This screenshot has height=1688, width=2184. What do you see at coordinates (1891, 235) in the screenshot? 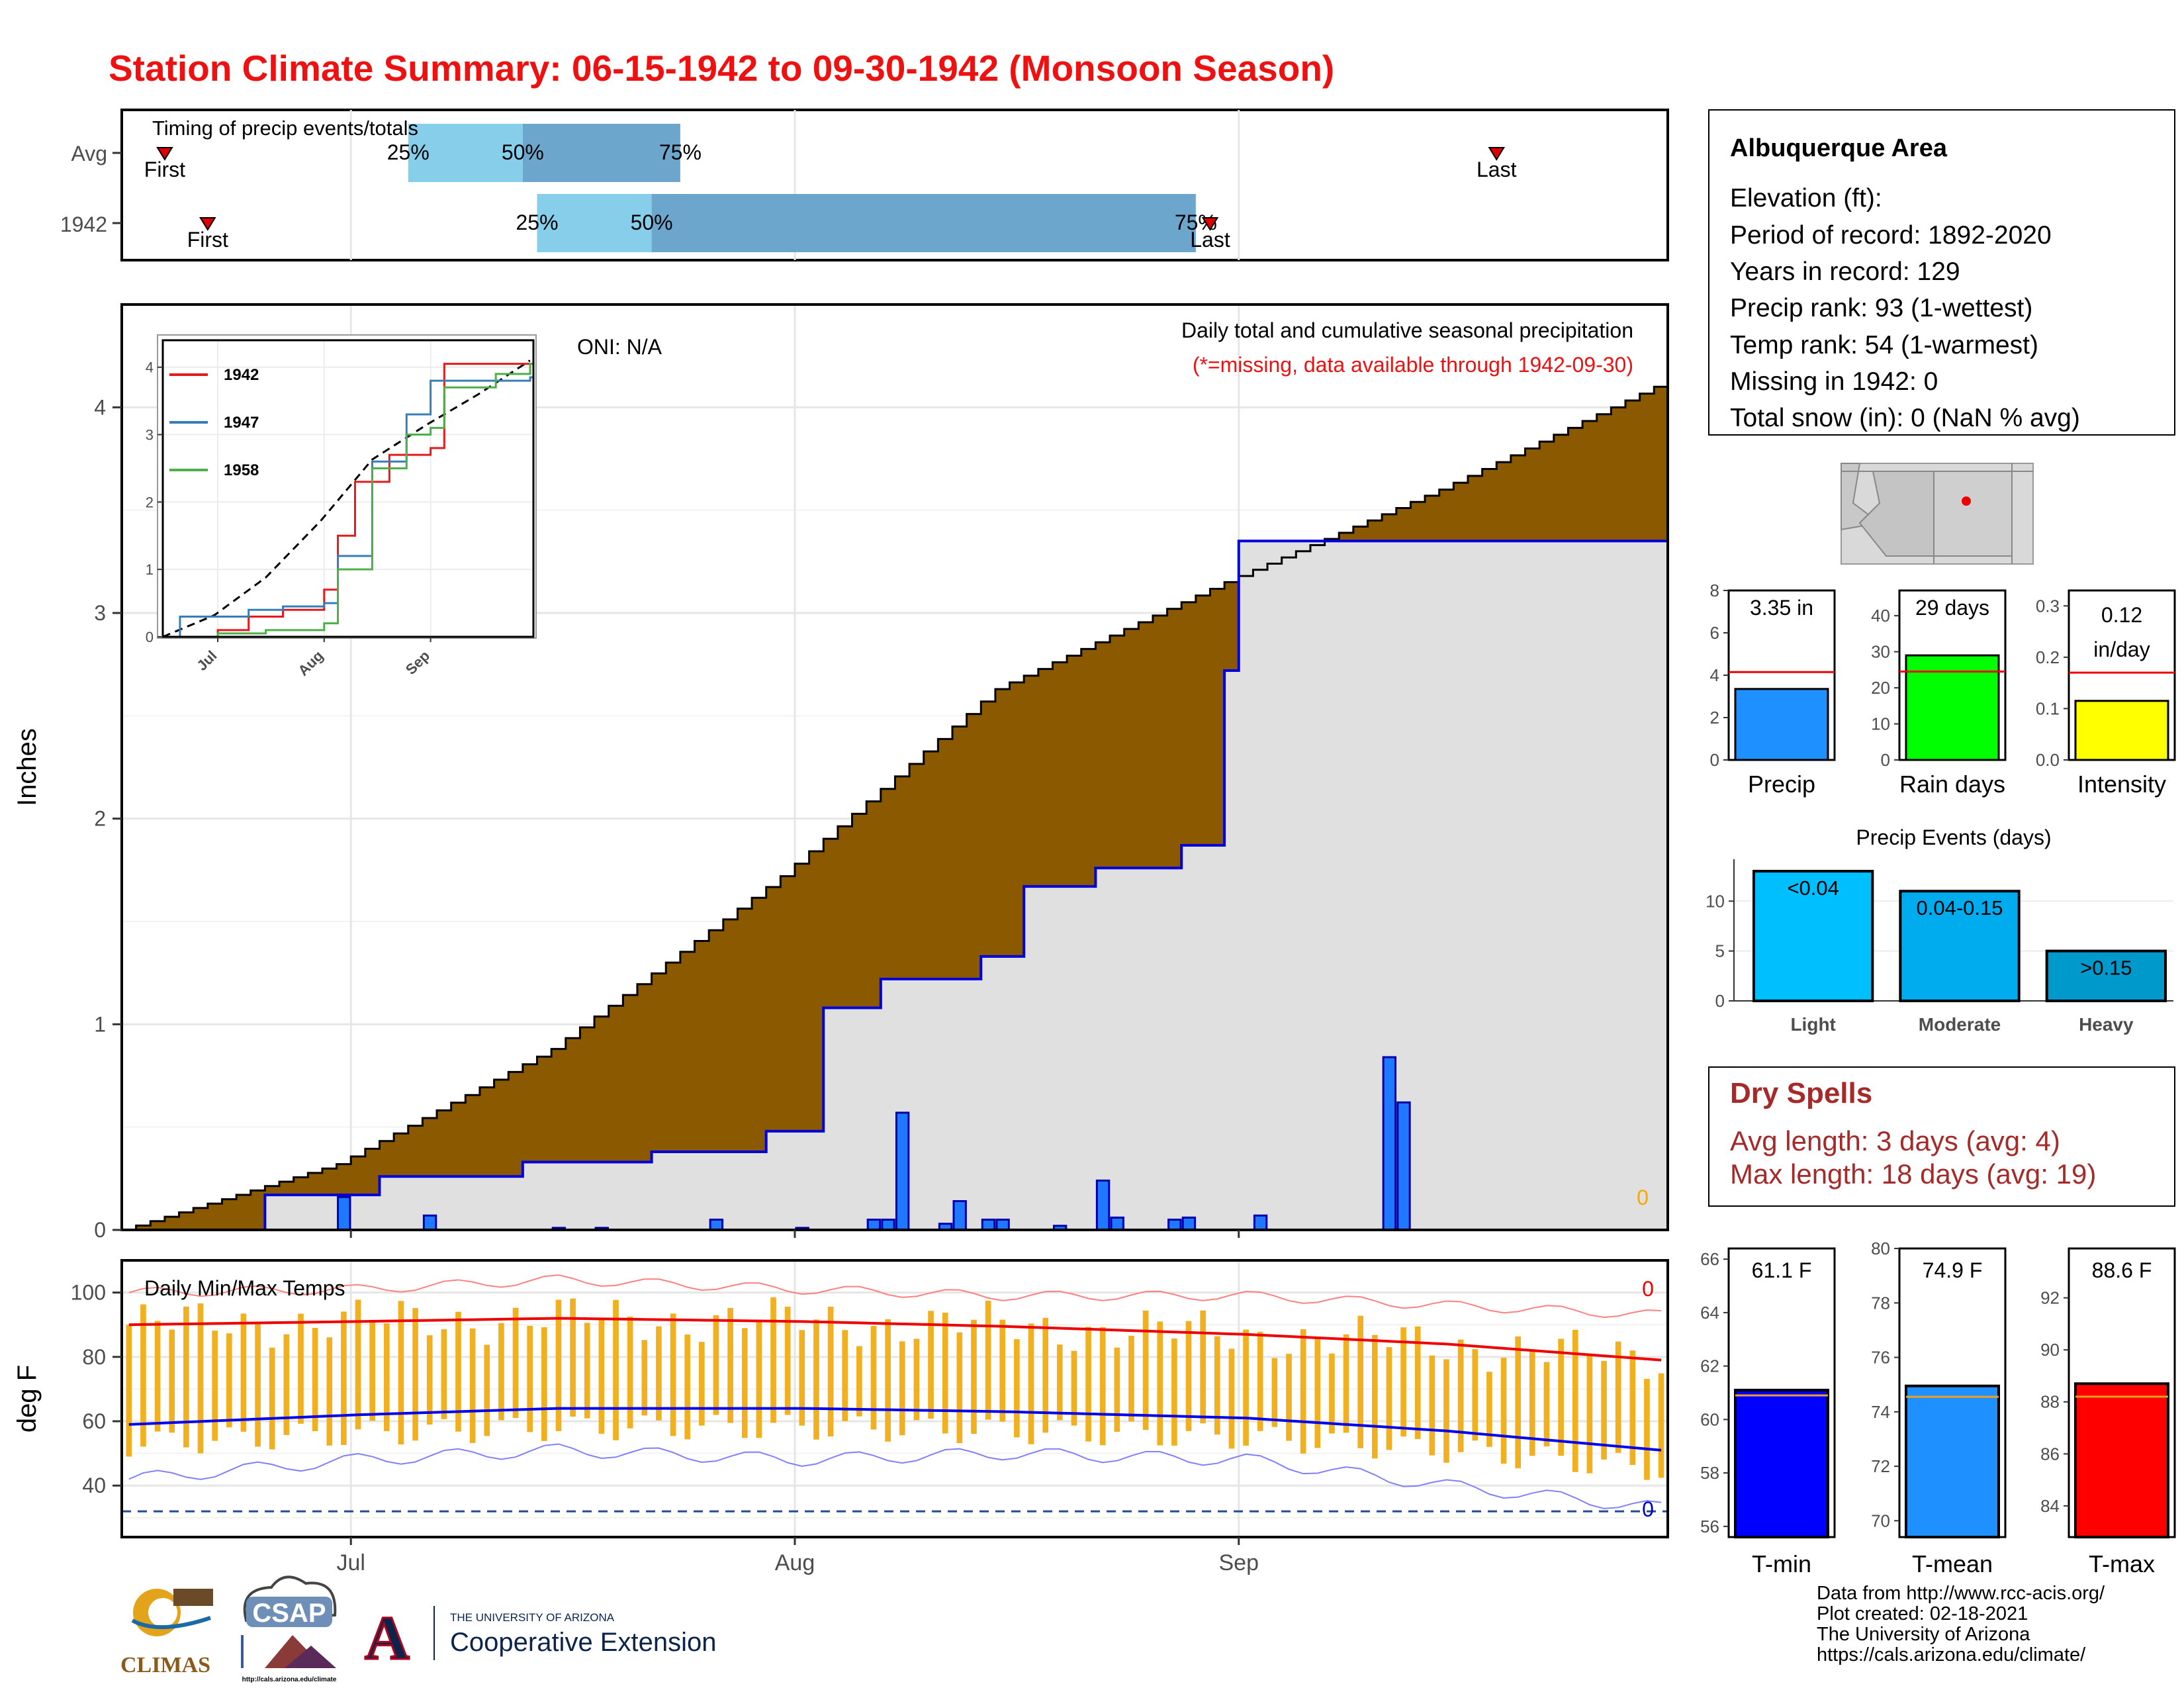
I see `info-period: Period of record: 1892-2020` at bounding box center [1891, 235].